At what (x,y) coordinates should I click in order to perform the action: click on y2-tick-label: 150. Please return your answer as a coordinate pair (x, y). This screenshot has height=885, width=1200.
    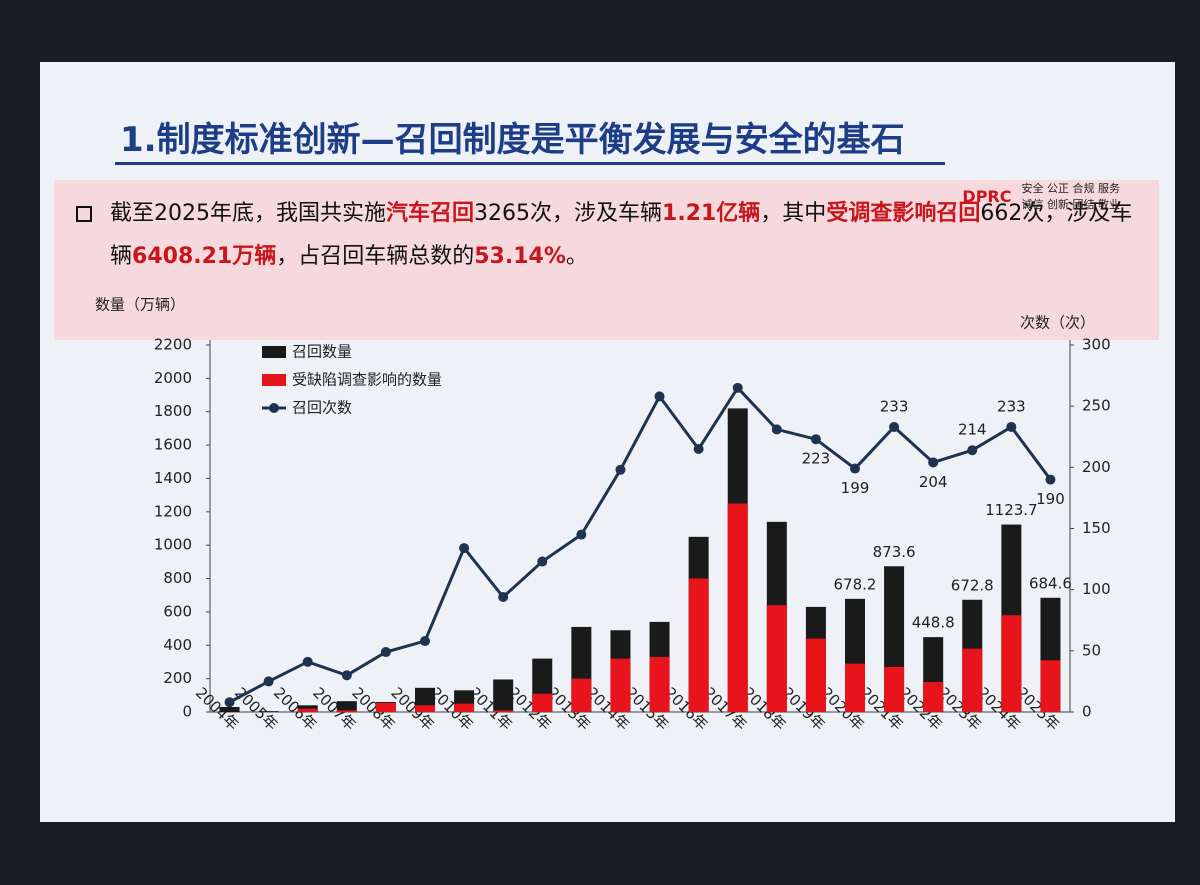
    Looking at the image, I should click on (1096, 528).